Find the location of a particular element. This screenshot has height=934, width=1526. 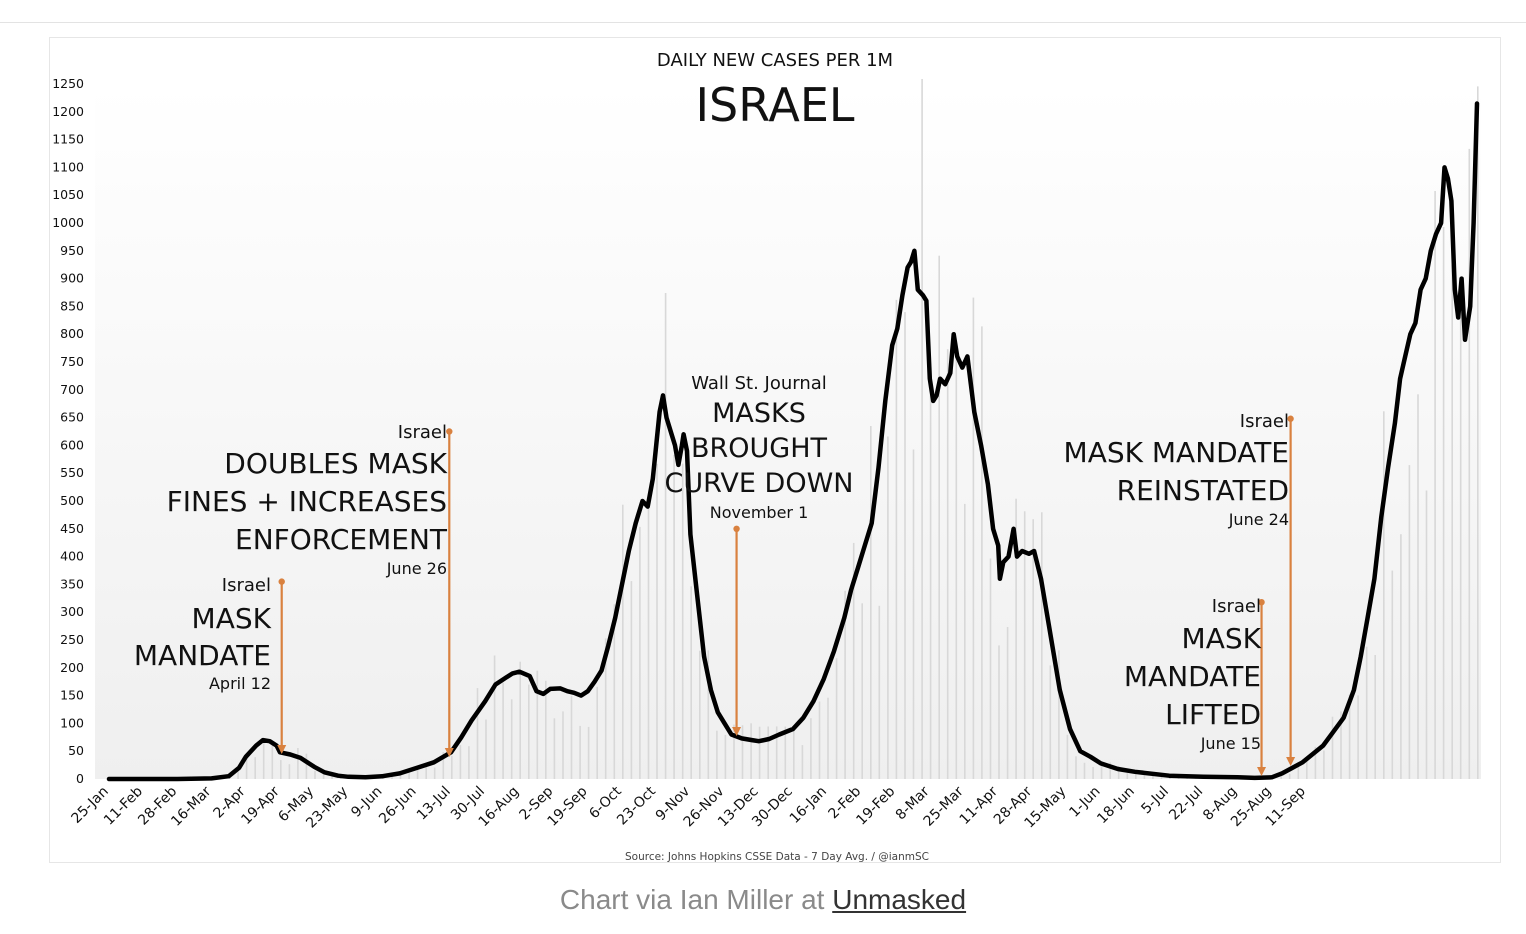

y-tick-label: 350 is located at coordinates (72, 583).